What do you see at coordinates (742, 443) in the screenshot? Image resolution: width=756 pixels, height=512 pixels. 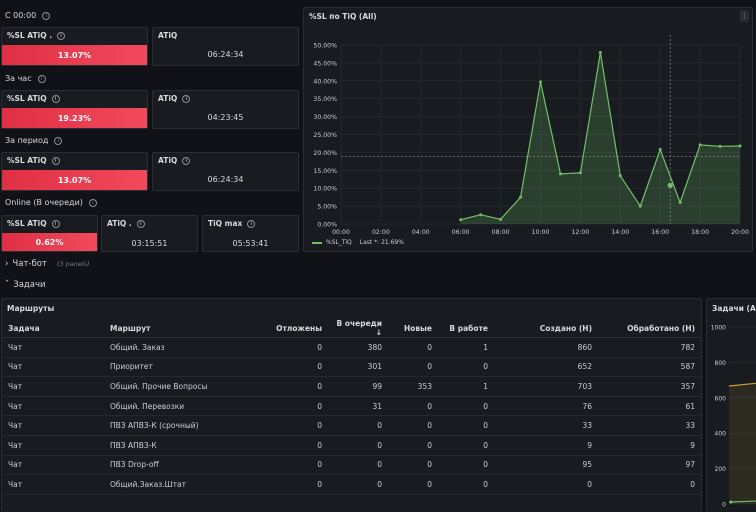 I see `series-area-created` at bounding box center [742, 443].